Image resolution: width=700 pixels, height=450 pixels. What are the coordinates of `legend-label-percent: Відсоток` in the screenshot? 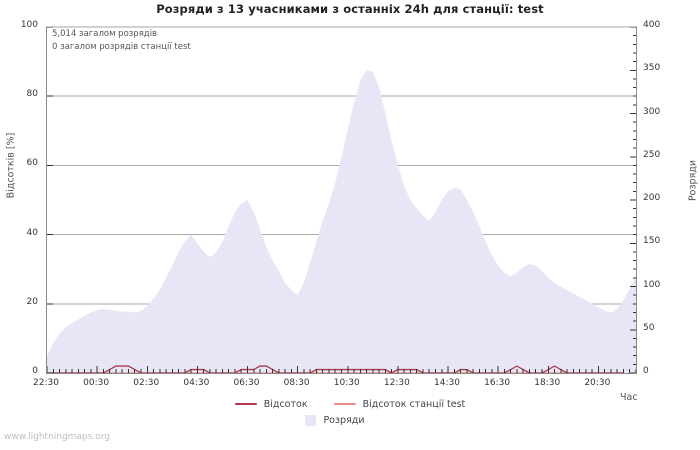 It's located at (285, 404).